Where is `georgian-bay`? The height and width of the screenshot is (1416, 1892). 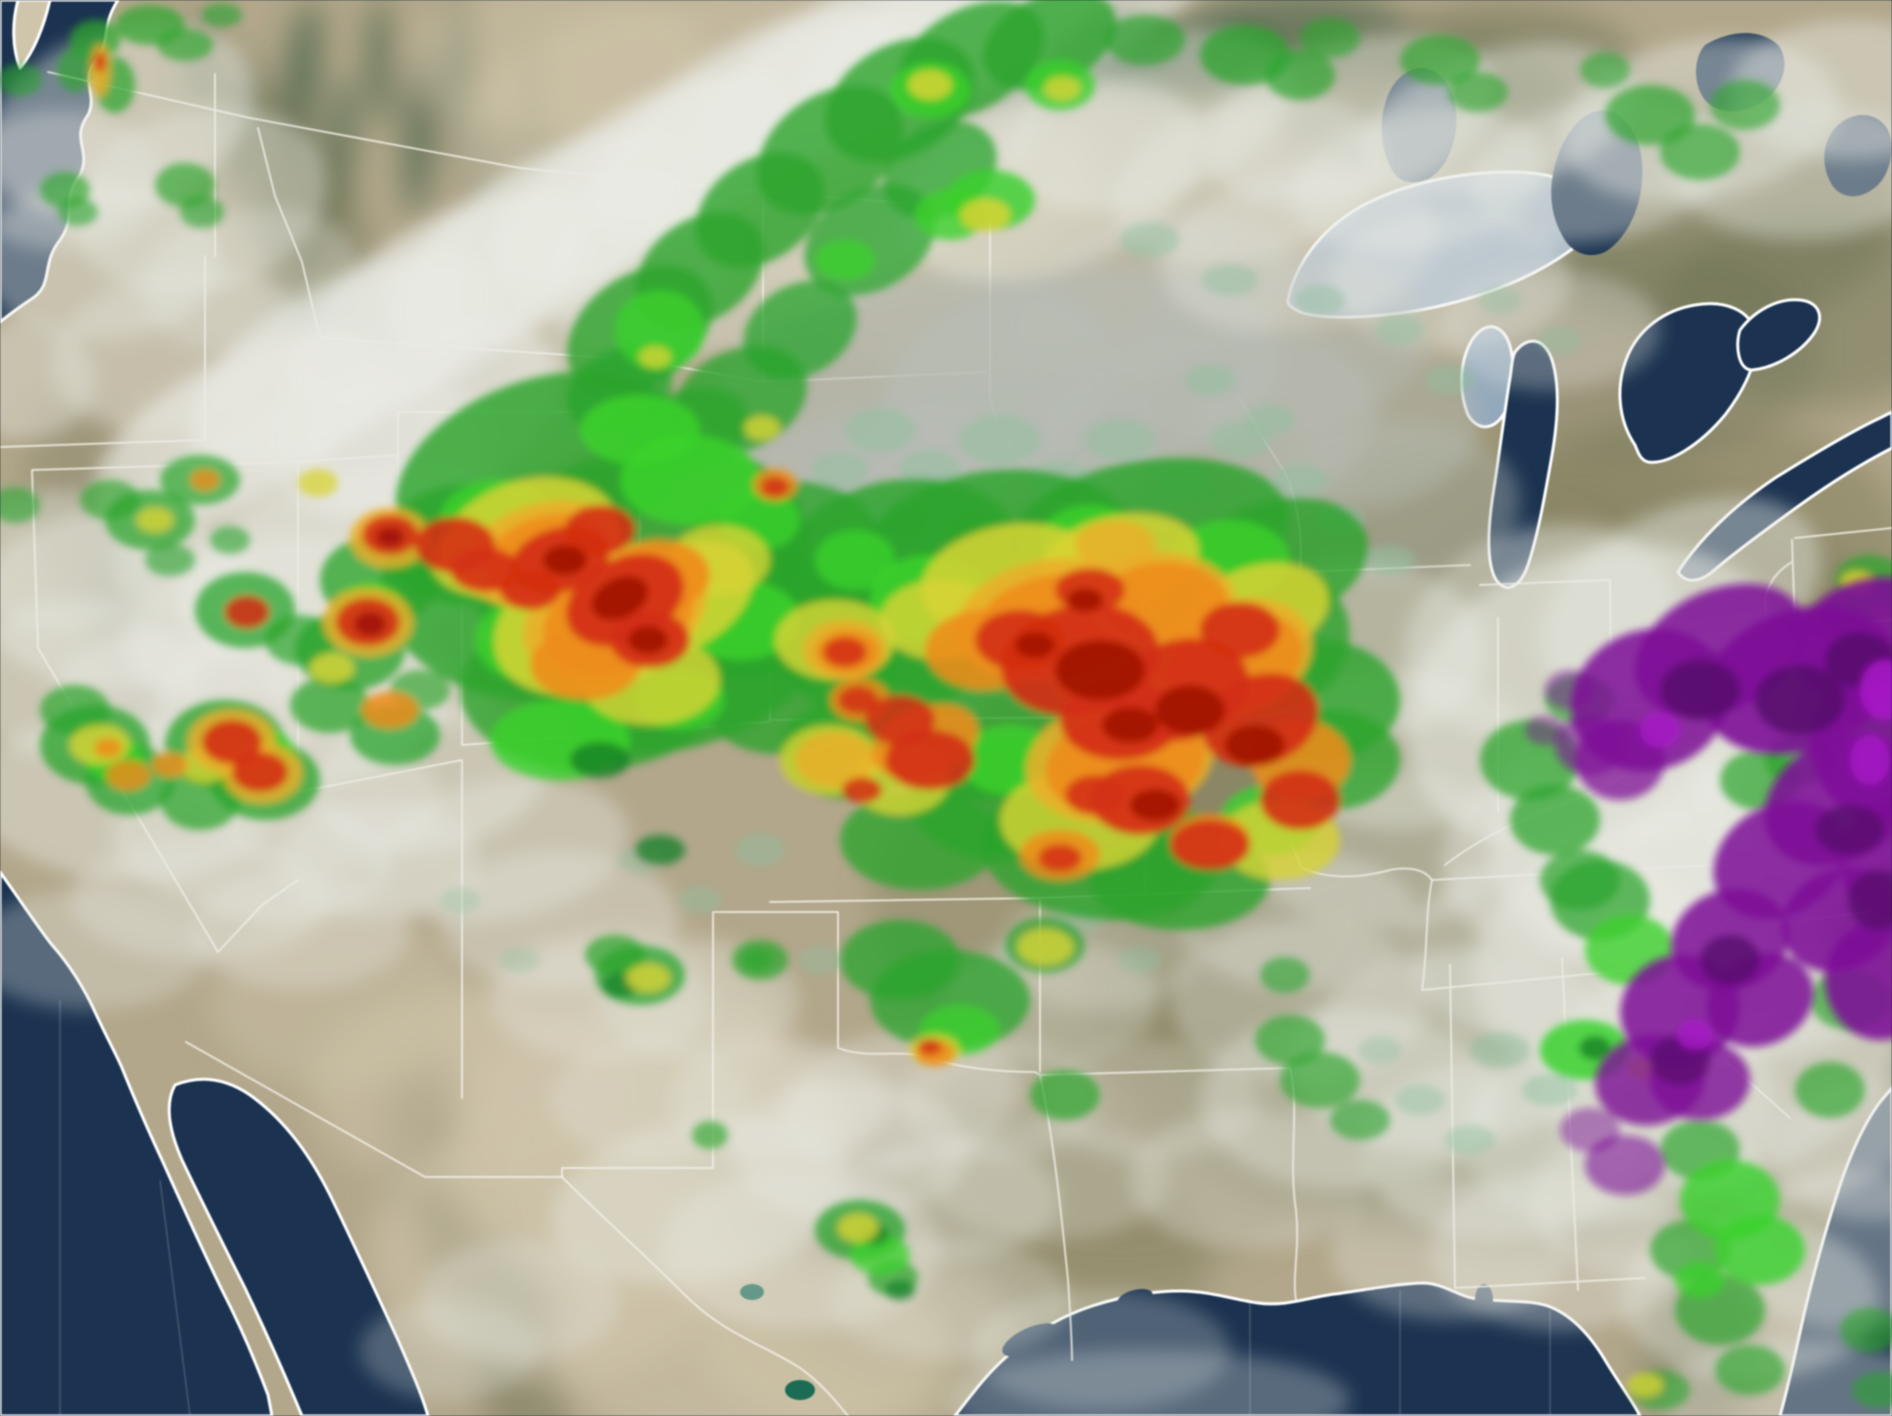
georgian-bay is located at coordinates (1778, 335).